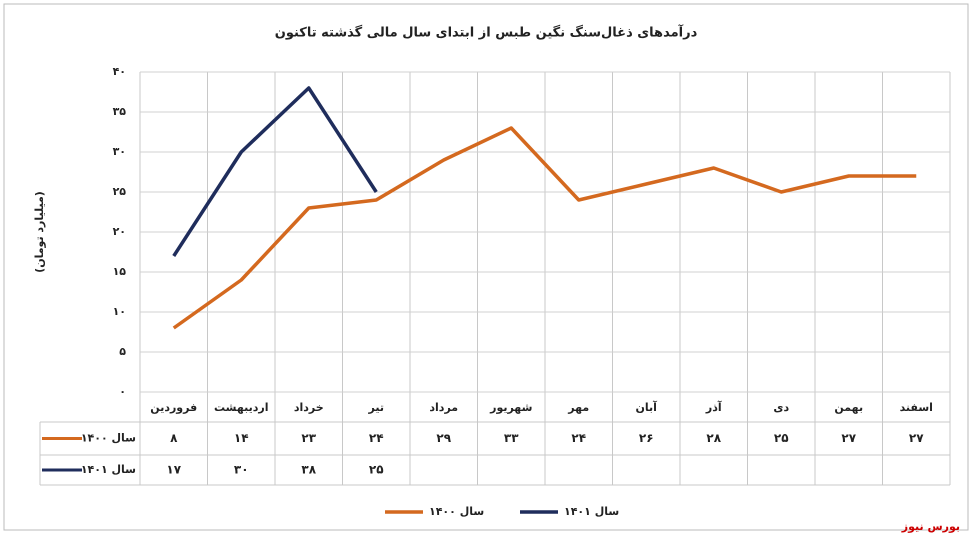 This screenshot has width=973, height=540. Describe the element at coordinates (122, 351) in the screenshot. I see `y-tick-label: ۵` at that location.